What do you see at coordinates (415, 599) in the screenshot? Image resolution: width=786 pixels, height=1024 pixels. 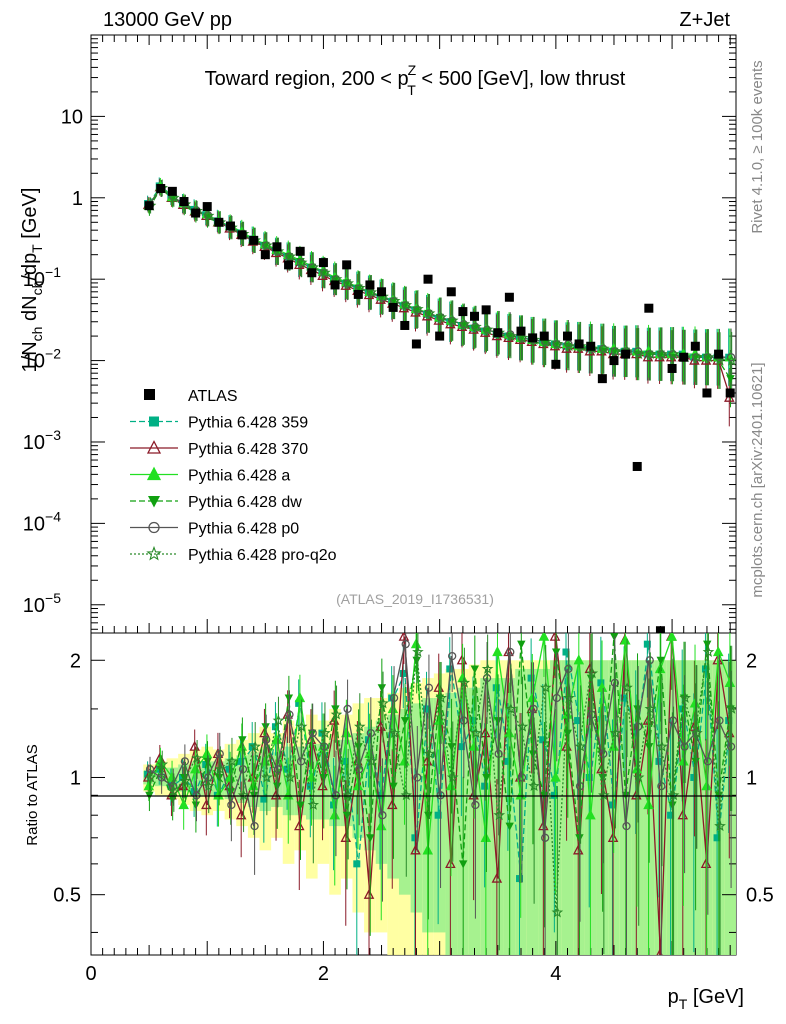 I see `analysis-id: (ATLAS_2019_I1736531)` at bounding box center [415, 599].